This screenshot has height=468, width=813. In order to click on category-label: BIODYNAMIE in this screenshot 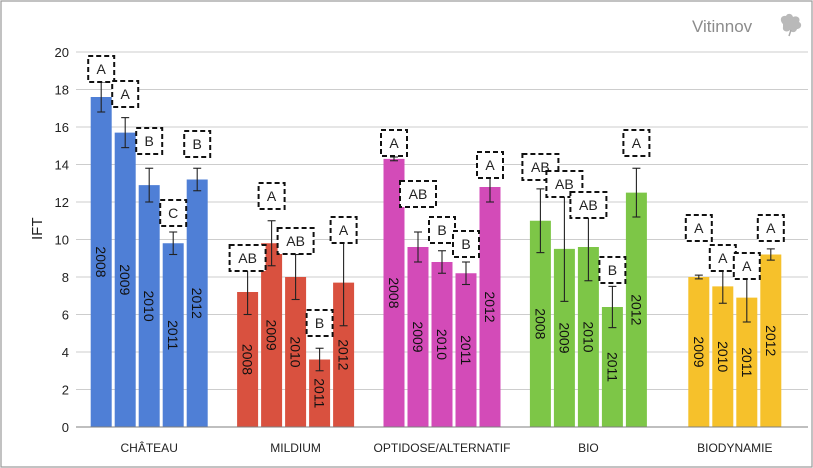, I will do `click(734, 448)`.